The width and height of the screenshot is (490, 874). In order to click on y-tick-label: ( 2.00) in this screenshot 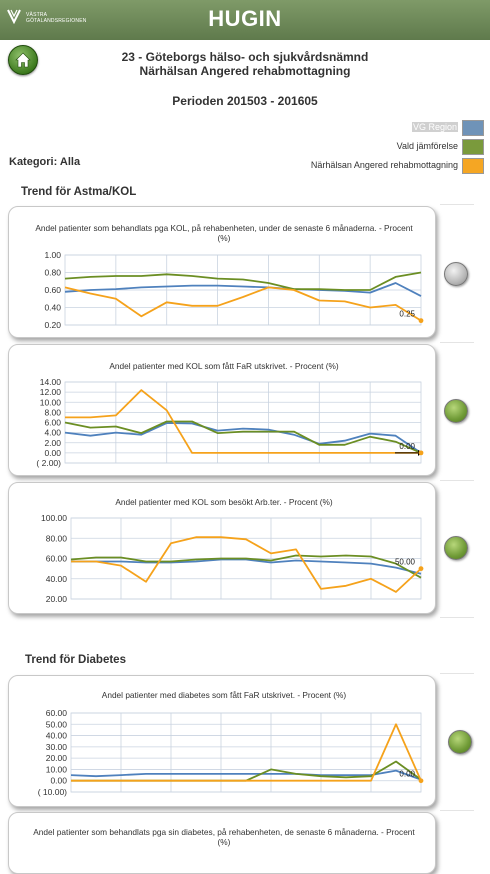, I will do `click(48, 463)`.